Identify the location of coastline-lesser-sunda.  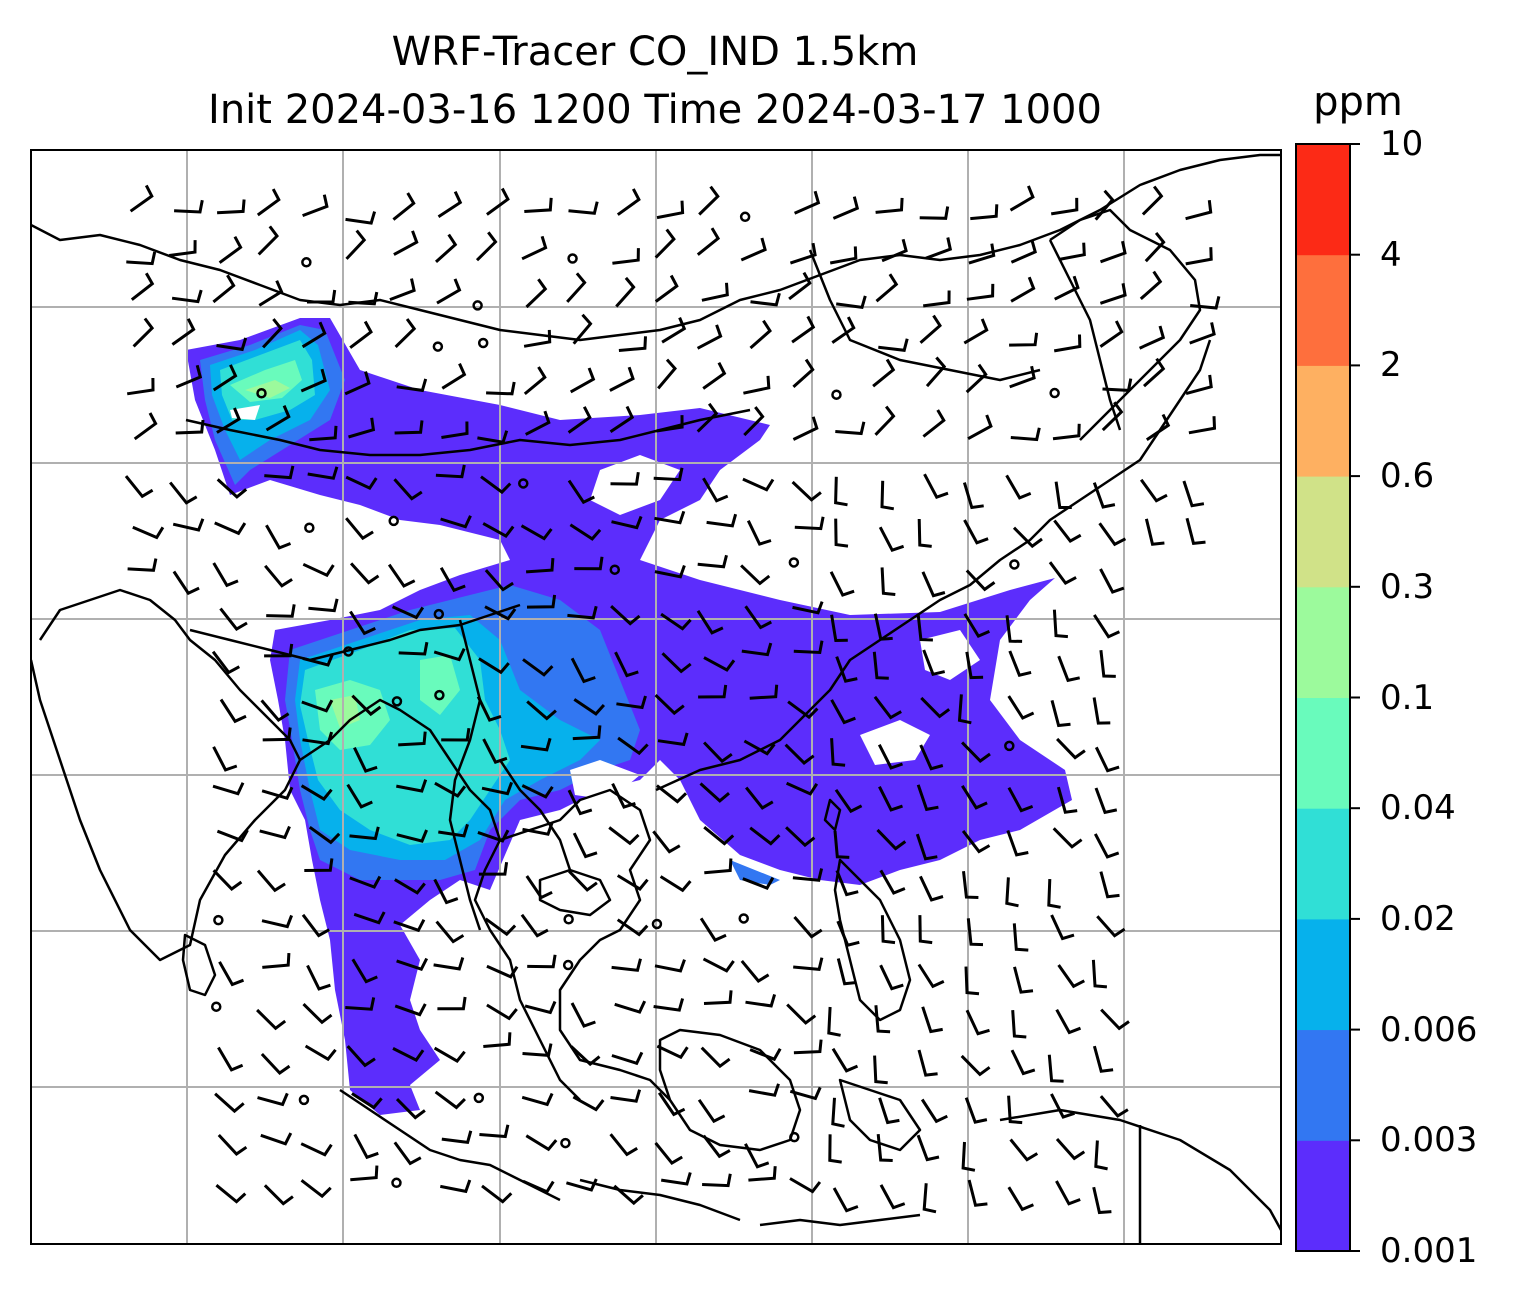
(840, 1220).